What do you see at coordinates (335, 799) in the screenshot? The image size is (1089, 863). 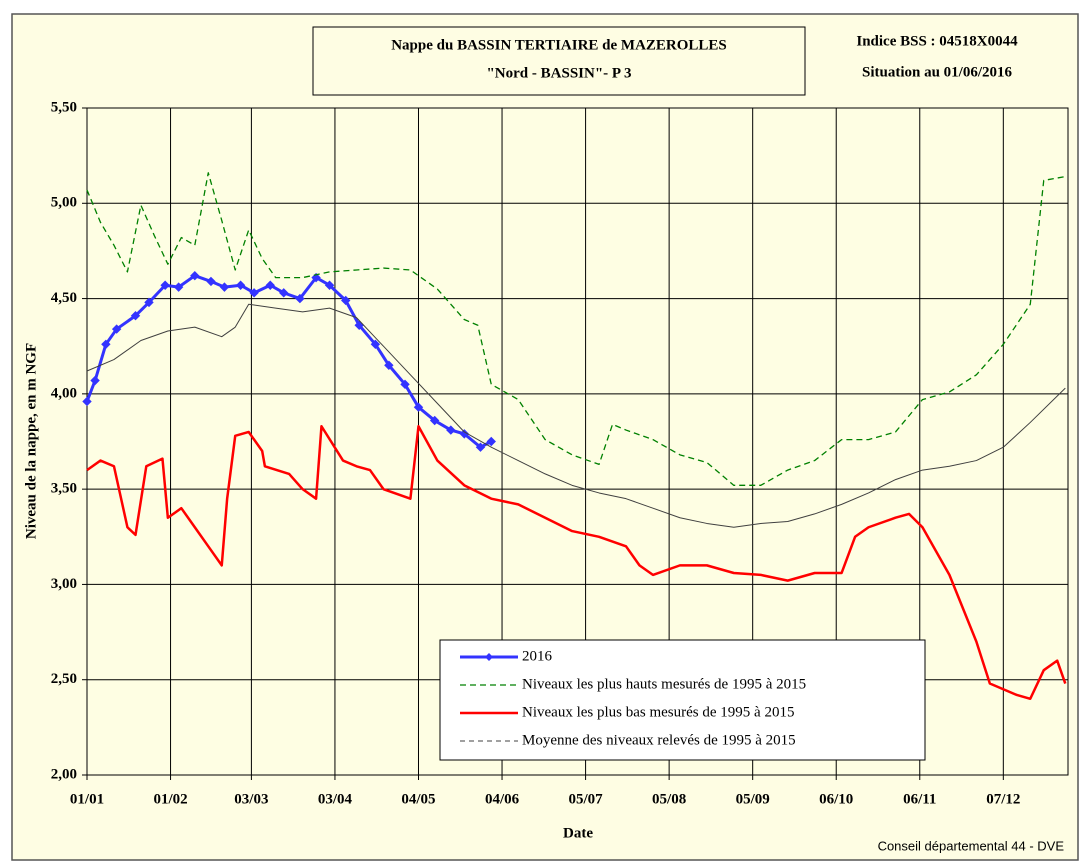 I see `x-tick-label: 03/04` at bounding box center [335, 799].